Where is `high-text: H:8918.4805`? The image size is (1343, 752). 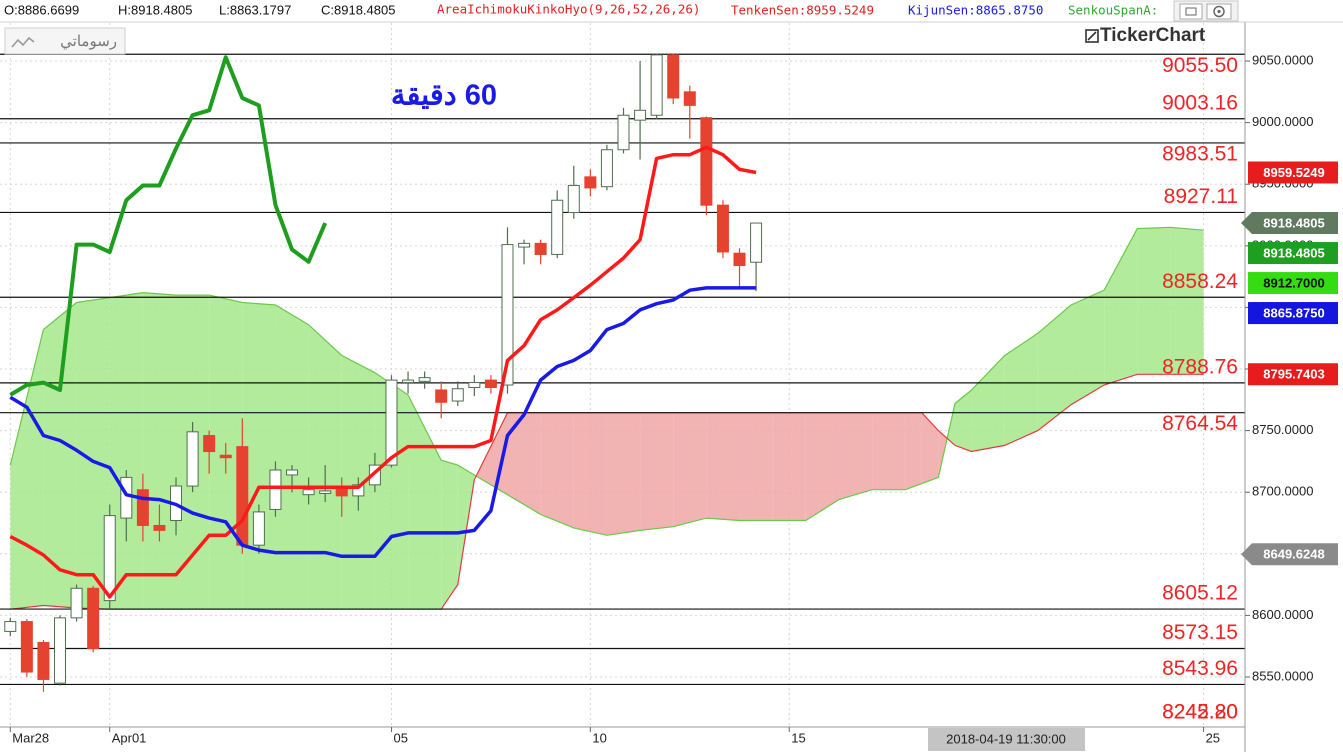 high-text: H:8918.4805 is located at coordinates (155, 9).